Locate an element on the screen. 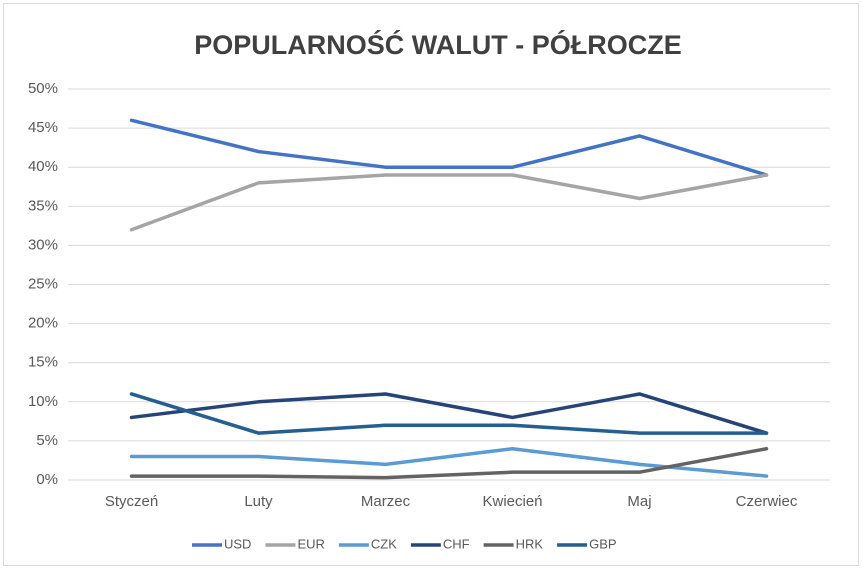 The width and height of the screenshot is (863, 570). y-tick-label: 45% is located at coordinates (43, 127).